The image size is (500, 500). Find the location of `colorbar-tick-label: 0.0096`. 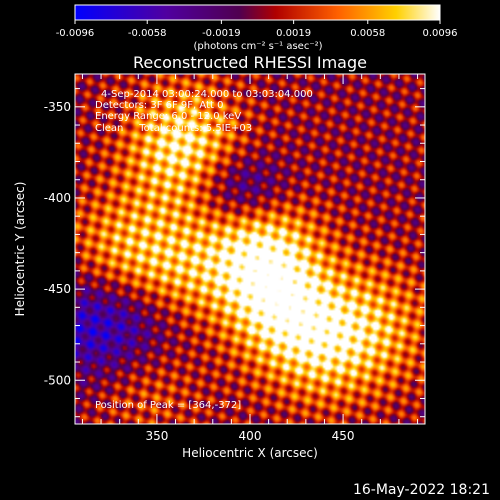

colorbar-tick-label: 0.0096 is located at coordinates (440, 33).